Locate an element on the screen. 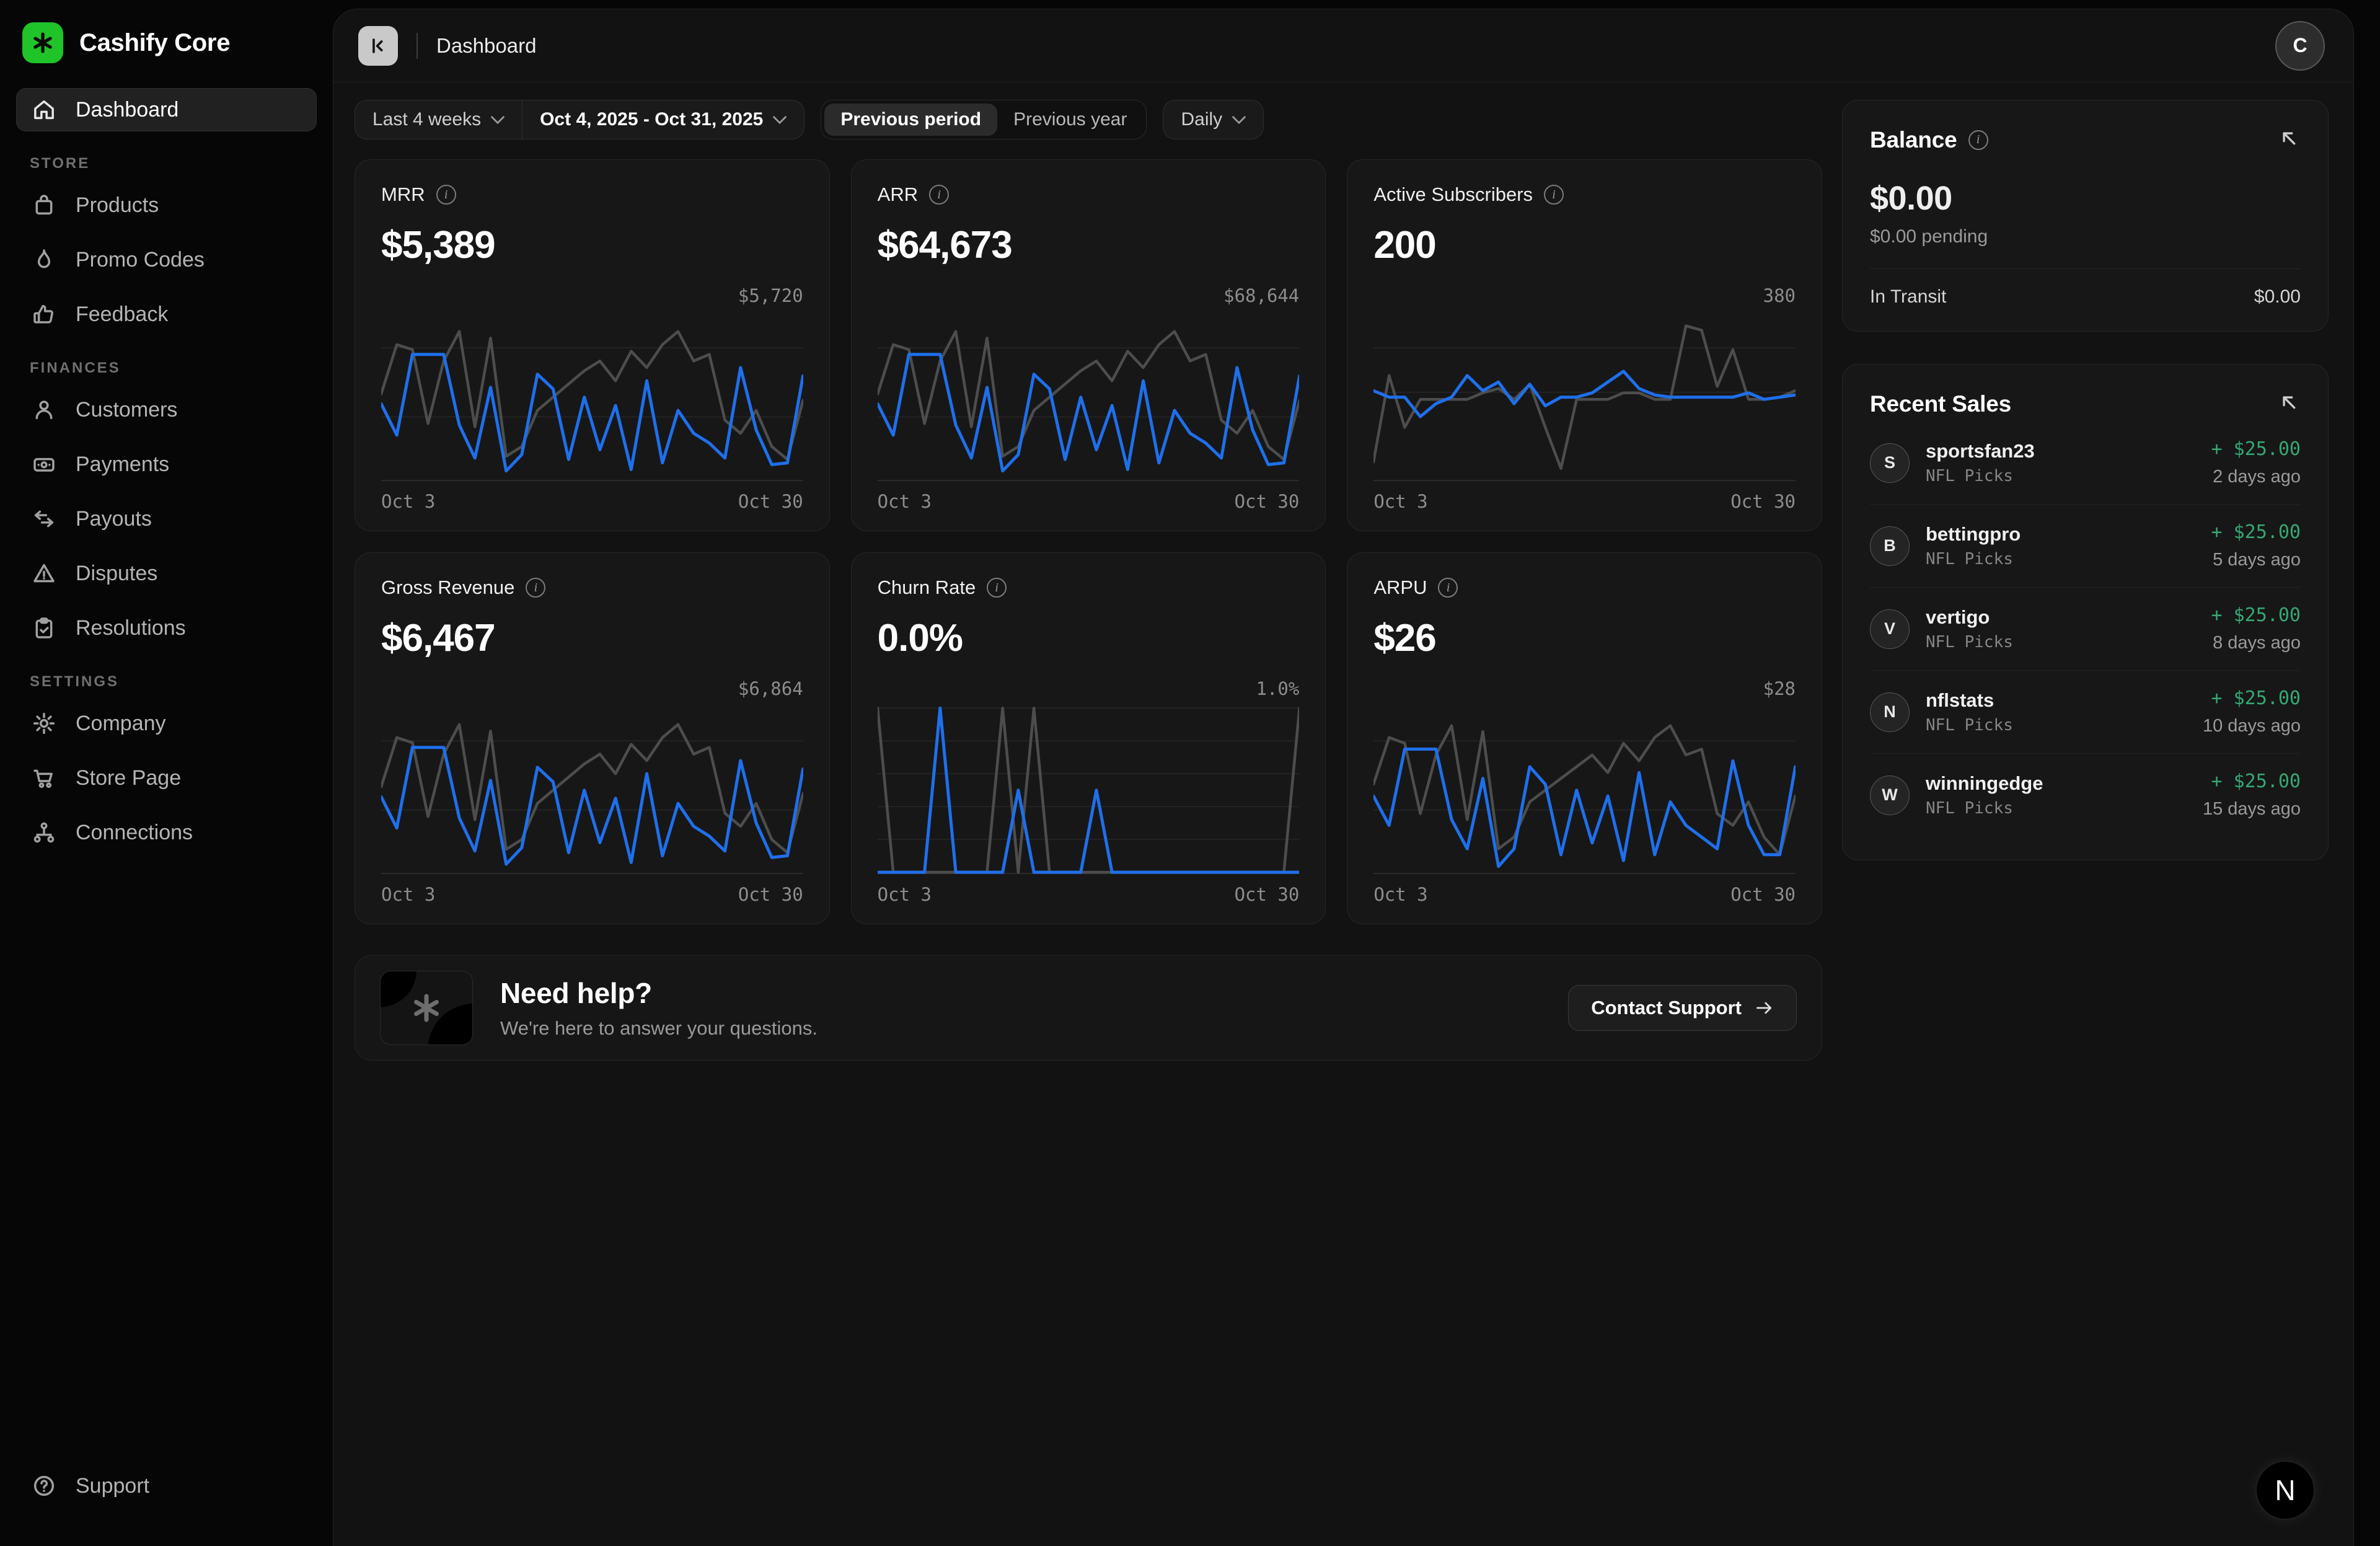 This screenshot has height=1546, width=2380. avatar: B is located at coordinates (1890, 546).